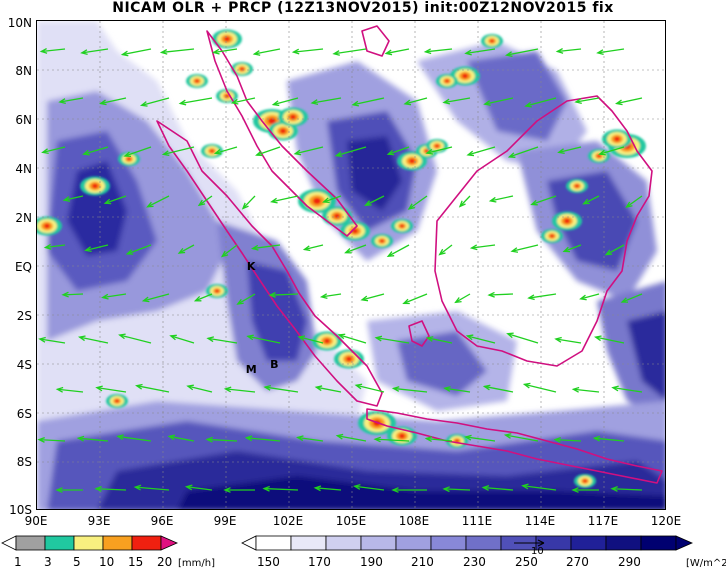 This screenshot has height=571, width=726. What do you see at coordinates (48, 562) in the screenshot?
I see `precip-colorbar-label: 3` at bounding box center [48, 562].